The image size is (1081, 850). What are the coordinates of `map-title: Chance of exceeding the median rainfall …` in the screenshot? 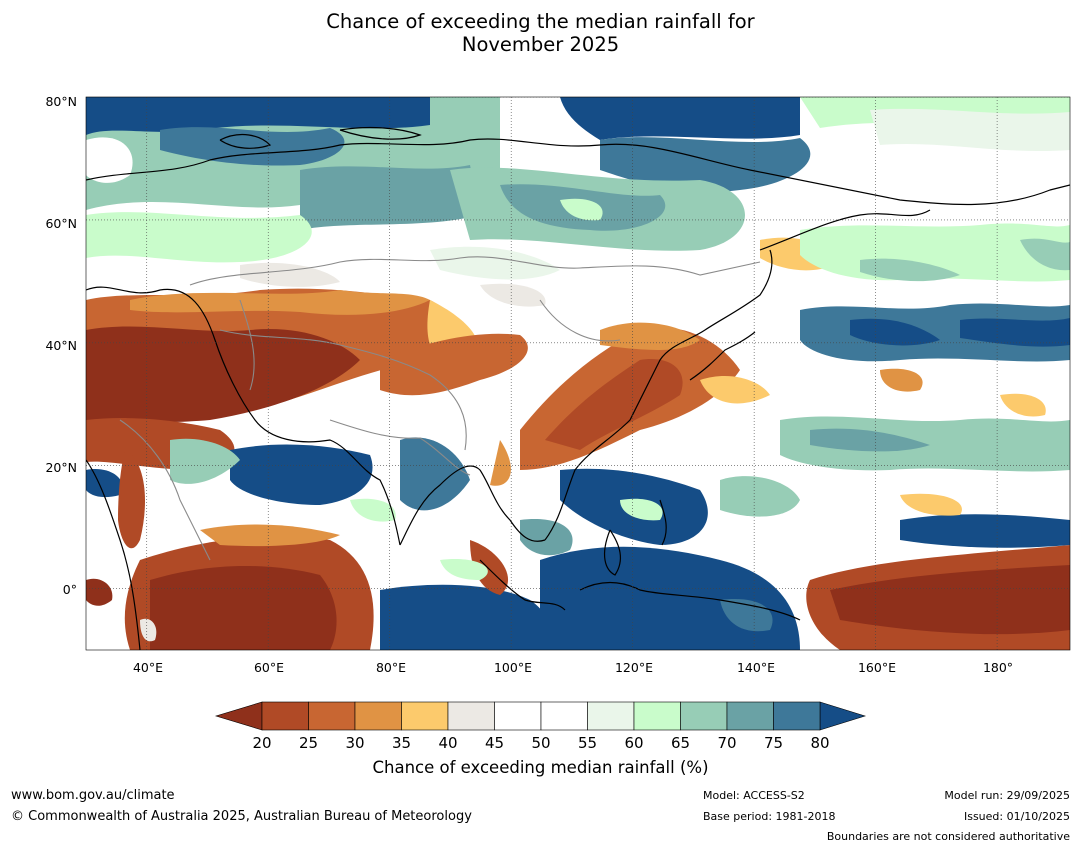 It's located at (540, 33).